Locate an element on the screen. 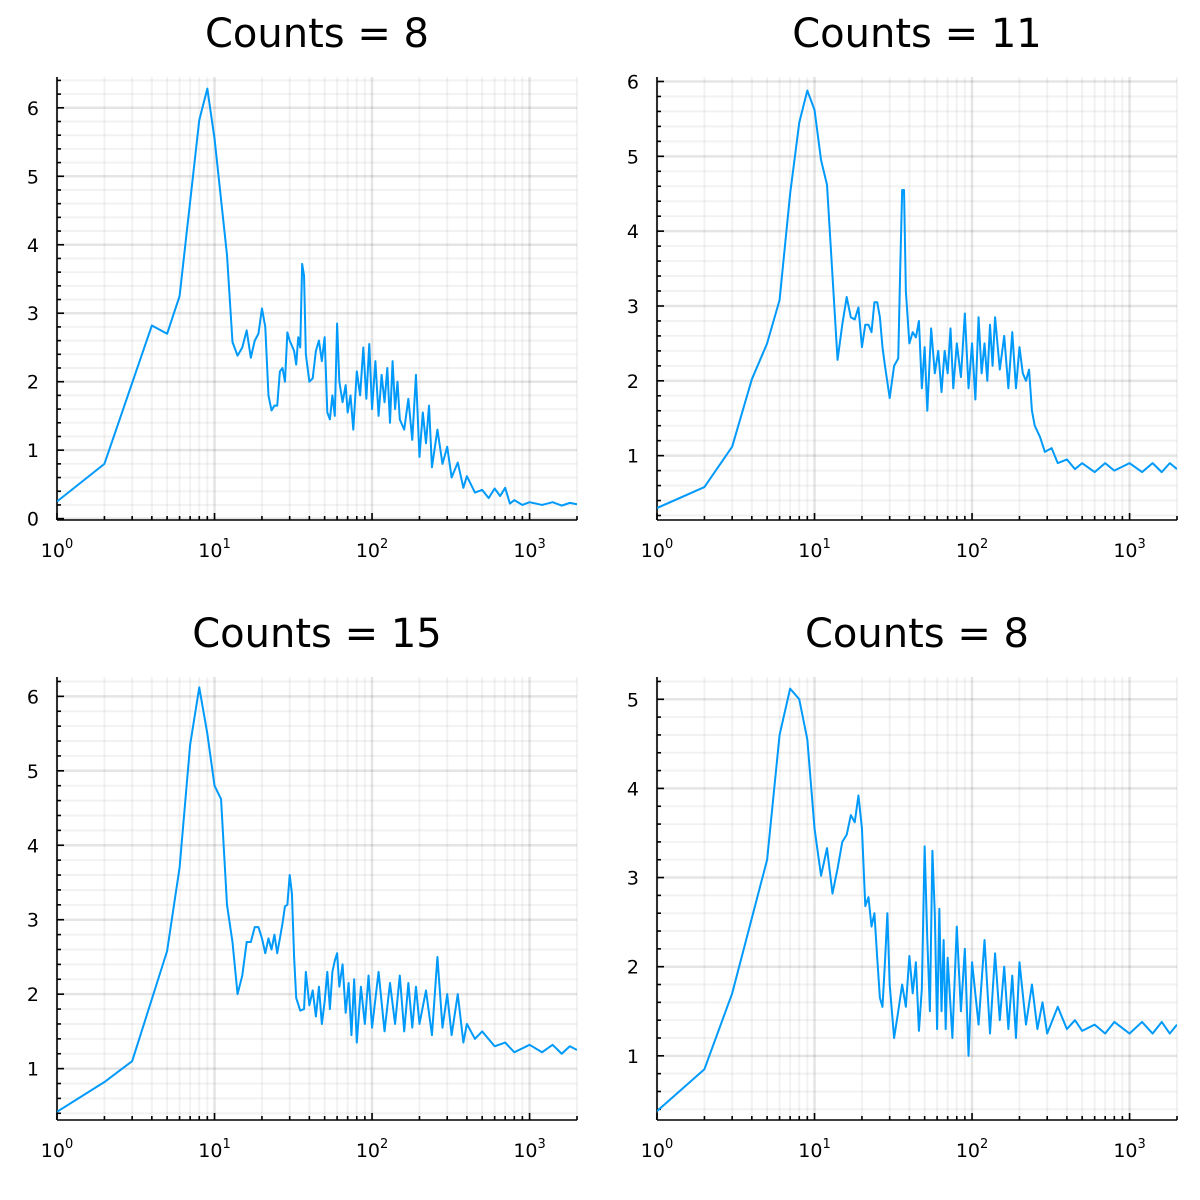  subplot-title: Counts = 11 is located at coordinates (916, 34).